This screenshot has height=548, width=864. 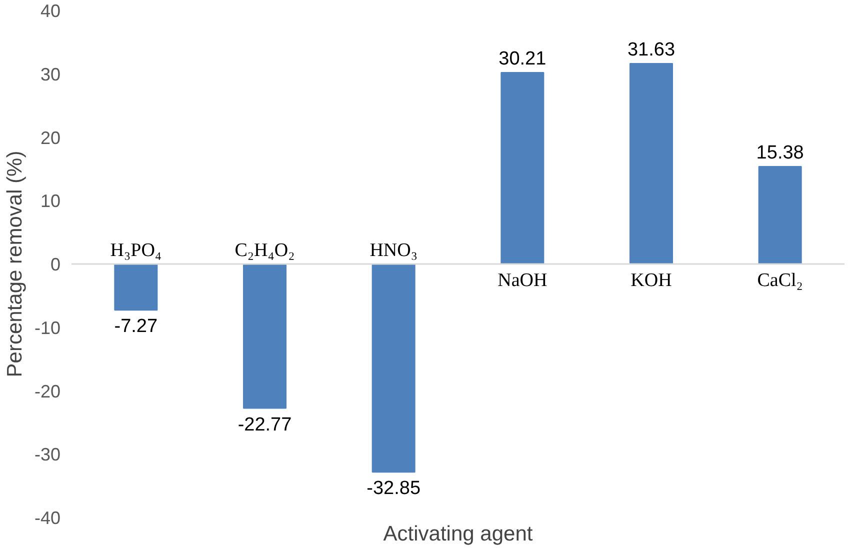 What do you see at coordinates (265, 425) in the screenshot?
I see `data-label: -22.77` at bounding box center [265, 425].